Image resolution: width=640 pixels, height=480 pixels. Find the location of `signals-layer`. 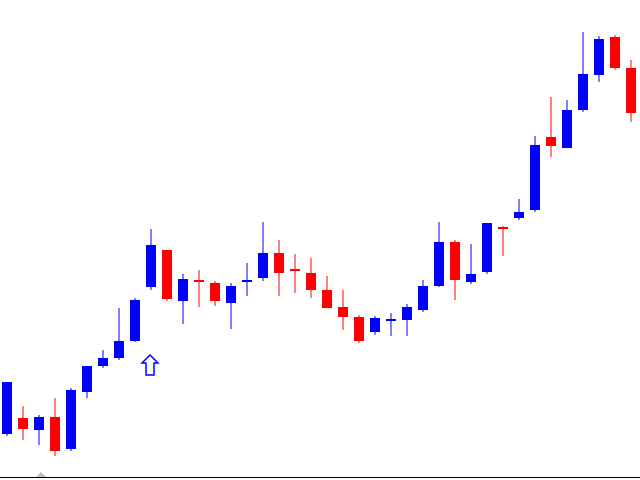

signals-layer is located at coordinates (150, 364).